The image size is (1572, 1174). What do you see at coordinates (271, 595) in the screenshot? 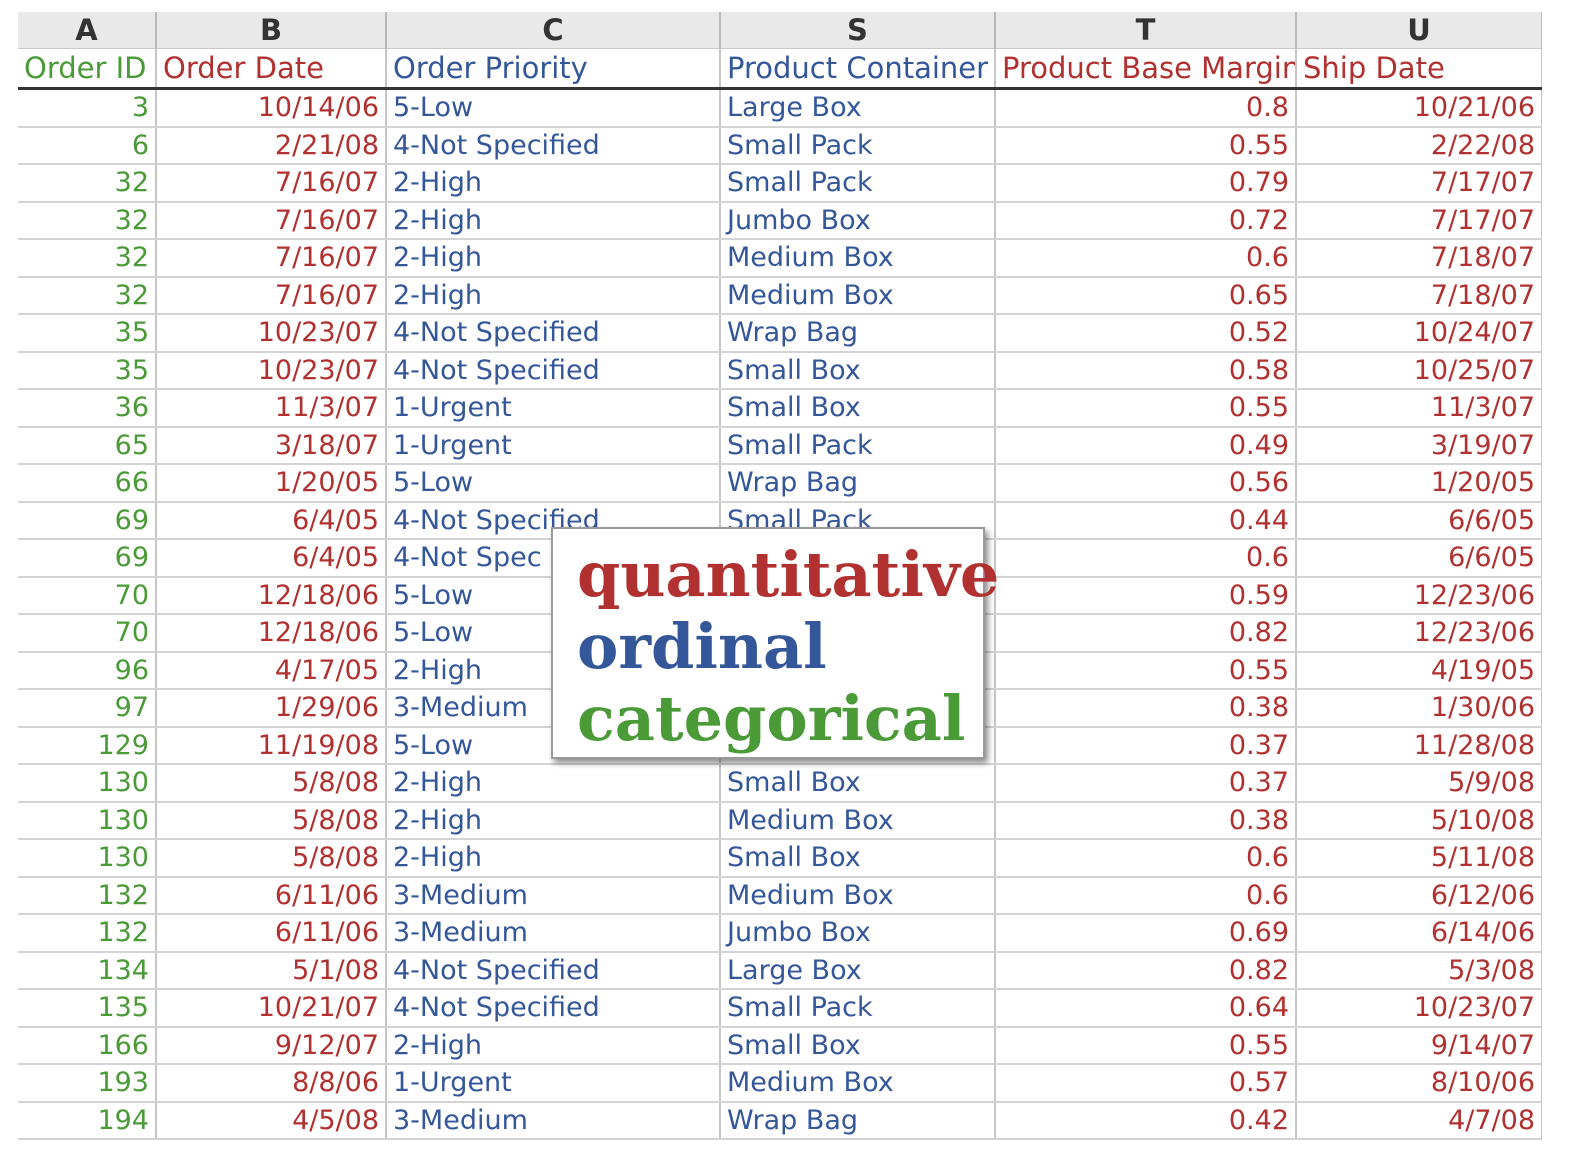
I see `cell-order-date: 12/18/06` at bounding box center [271, 595].